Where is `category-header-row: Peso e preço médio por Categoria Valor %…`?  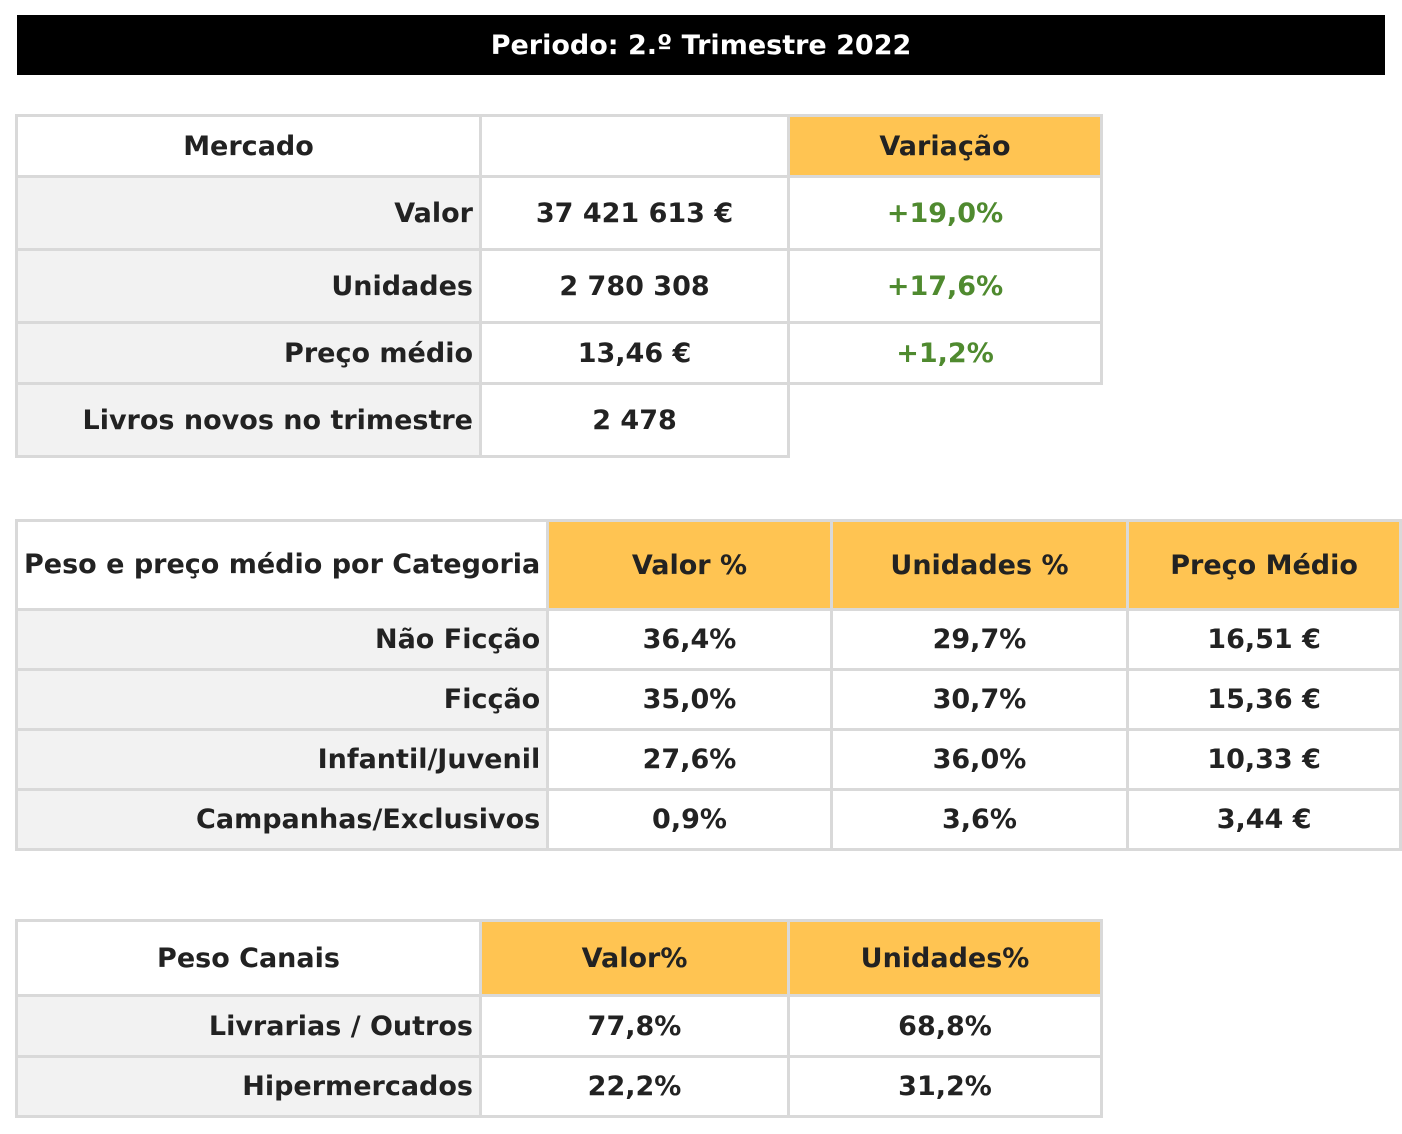
category-header-row: Peso e preço médio por Categoria Valor %… is located at coordinates (708, 565).